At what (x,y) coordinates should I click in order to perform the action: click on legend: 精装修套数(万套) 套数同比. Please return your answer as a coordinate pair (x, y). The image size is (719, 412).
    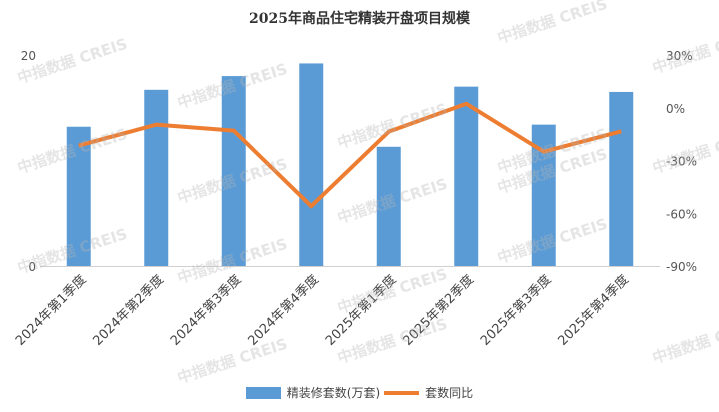
    Looking at the image, I should click on (359, 392).